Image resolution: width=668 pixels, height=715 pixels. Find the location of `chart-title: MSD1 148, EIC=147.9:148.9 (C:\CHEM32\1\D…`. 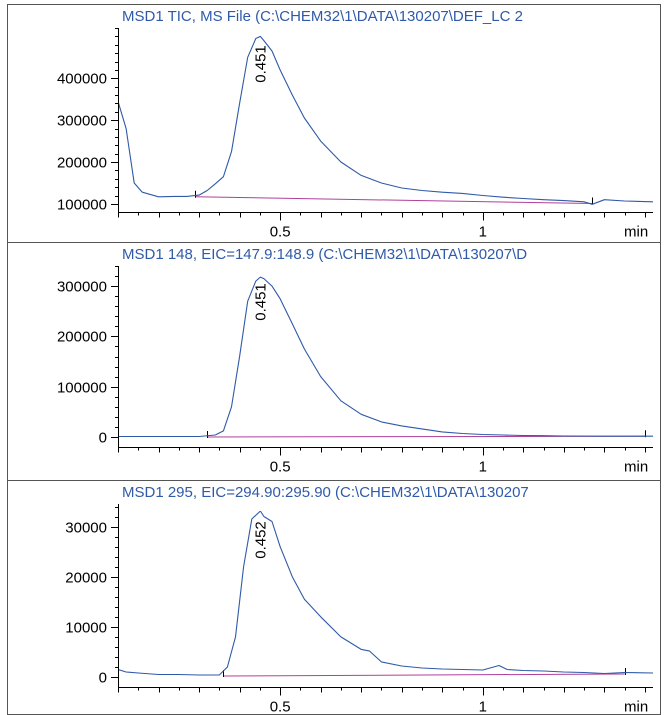

chart-title: MSD1 148, EIC=147.9:148.9 (C:\CHEM32\1\D… is located at coordinates (324, 254).